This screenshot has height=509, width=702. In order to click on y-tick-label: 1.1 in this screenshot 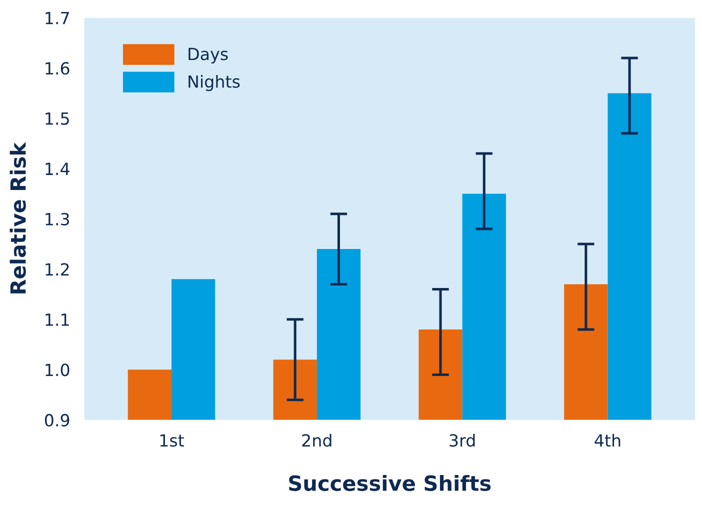, I will do `click(57, 320)`.